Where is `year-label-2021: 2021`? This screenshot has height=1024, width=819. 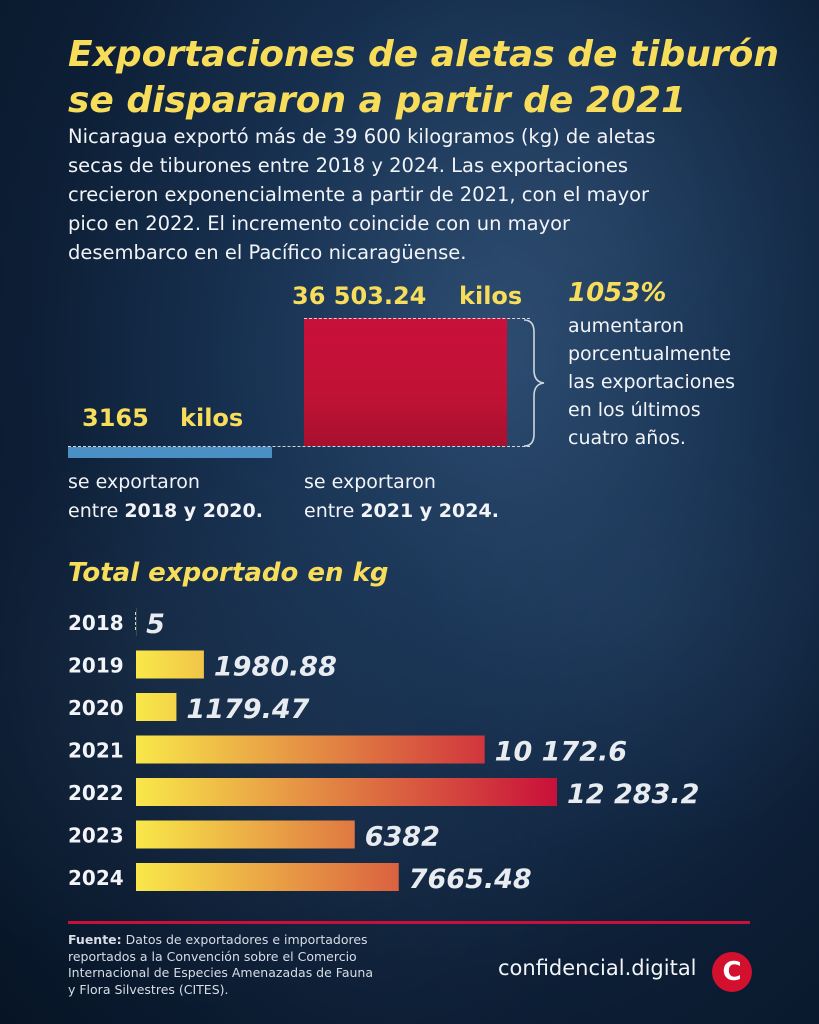
year-label-2021: 2021 is located at coordinates (96, 751).